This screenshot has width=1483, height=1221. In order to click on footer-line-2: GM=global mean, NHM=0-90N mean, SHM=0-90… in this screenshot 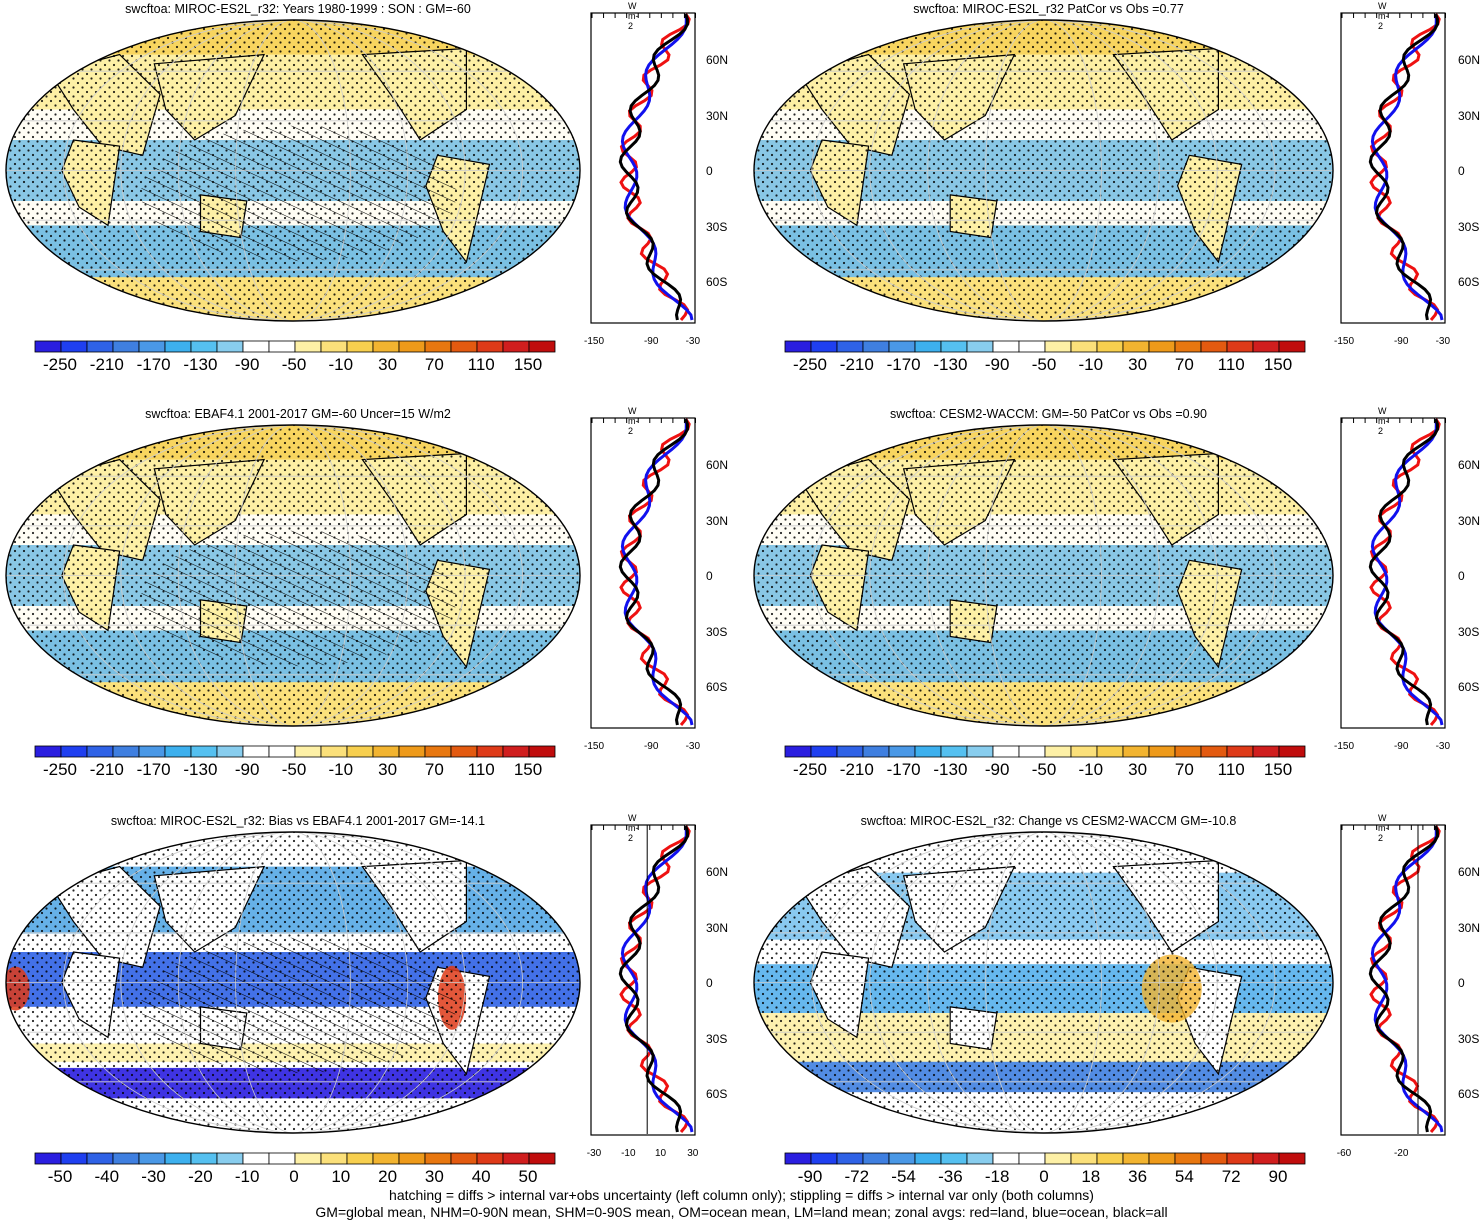, I will do `click(741, 1212)`.